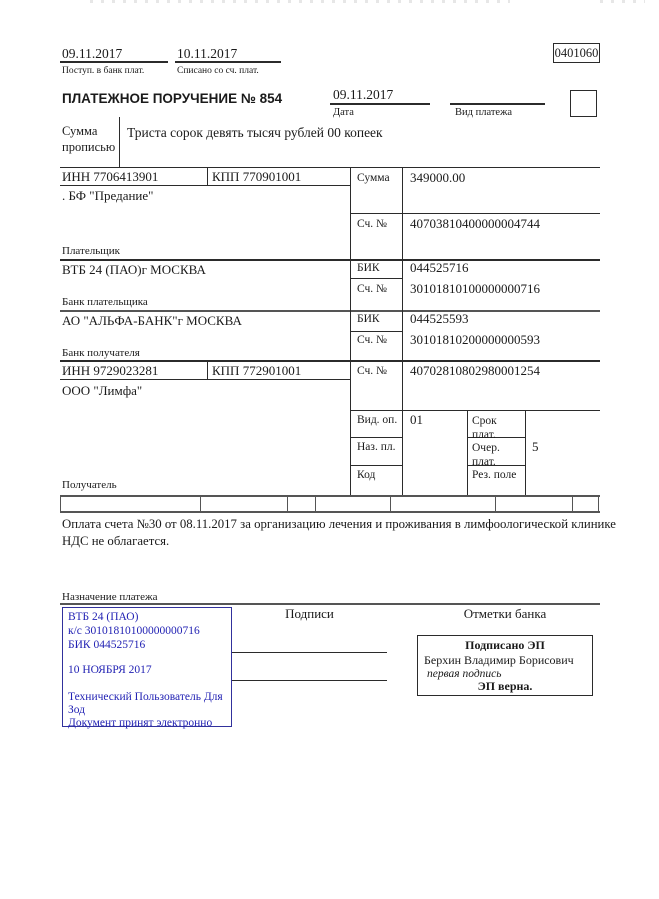 The height and width of the screenshot is (899, 659). I want to click on payee-bank-bik: 044525593, so click(439, 318).